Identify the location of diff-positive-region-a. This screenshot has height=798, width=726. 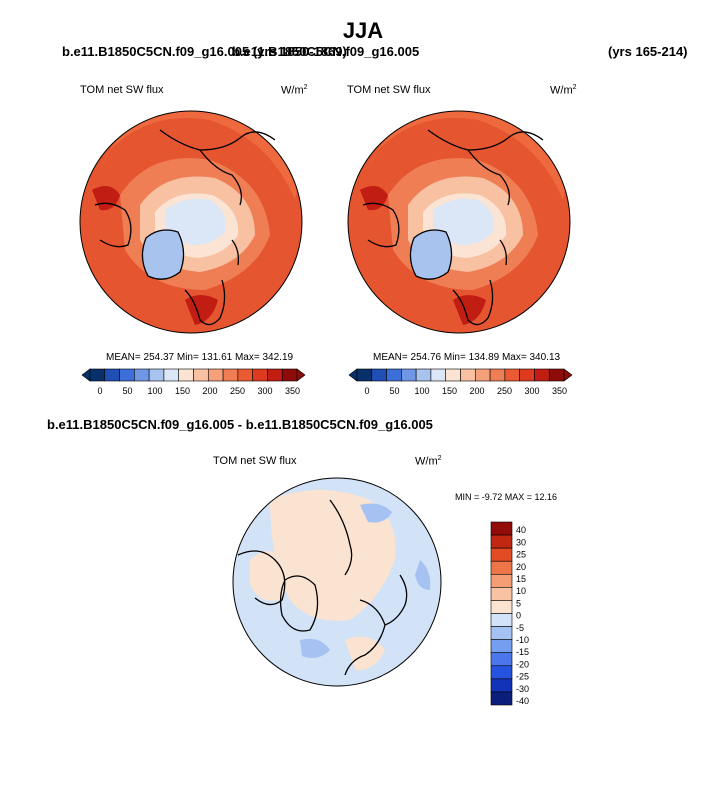
(333, 555).